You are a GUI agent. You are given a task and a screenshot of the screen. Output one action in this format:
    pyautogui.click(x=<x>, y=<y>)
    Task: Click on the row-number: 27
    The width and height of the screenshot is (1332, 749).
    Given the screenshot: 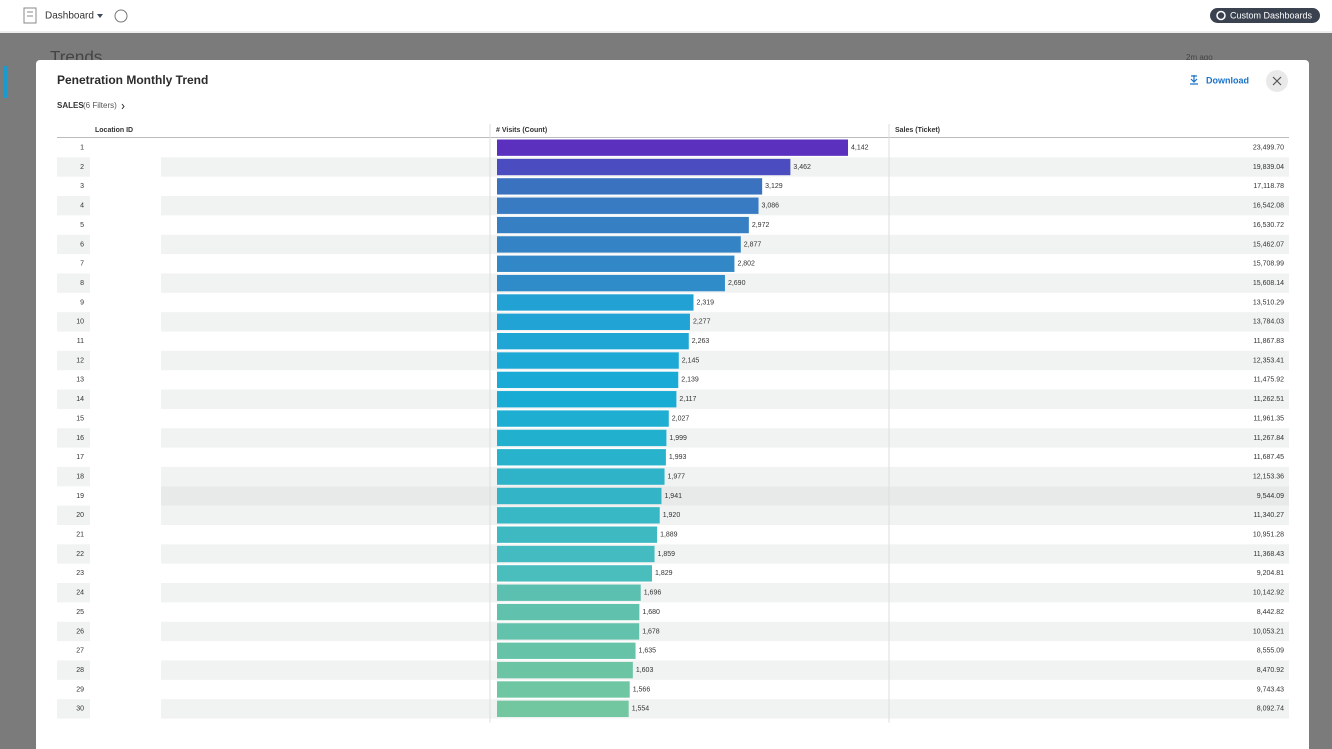 What is the action you would take?
    pyautogui.click(x=80, y=651)
    